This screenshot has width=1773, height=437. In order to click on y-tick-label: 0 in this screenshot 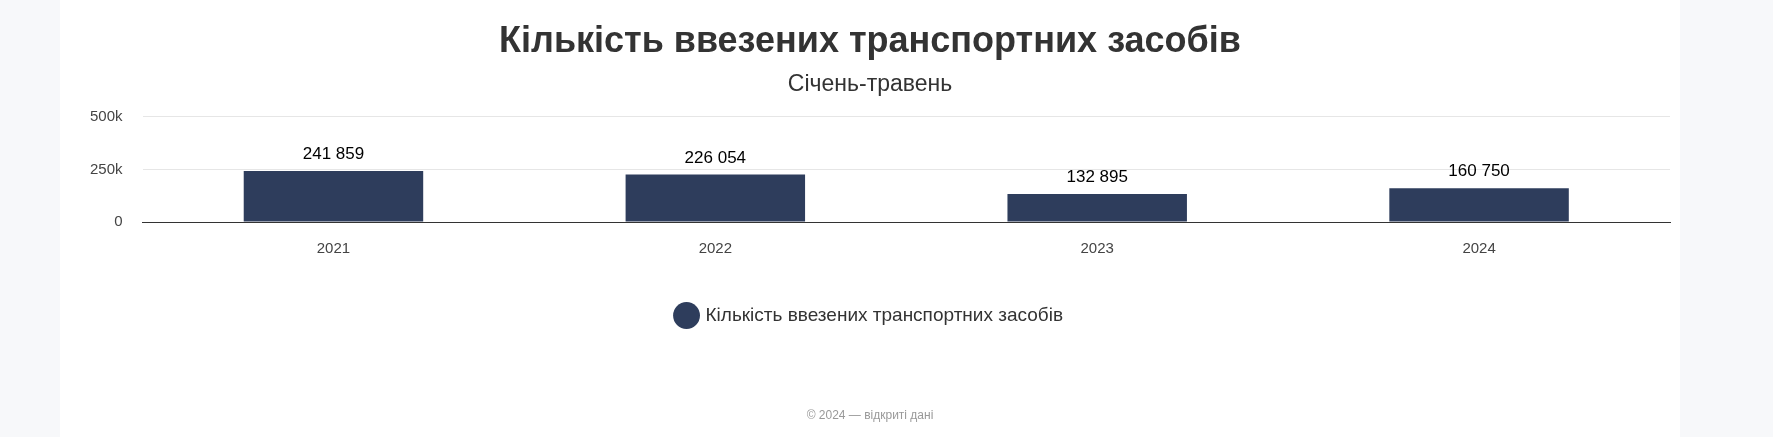, I will do `click(118, 221)`.